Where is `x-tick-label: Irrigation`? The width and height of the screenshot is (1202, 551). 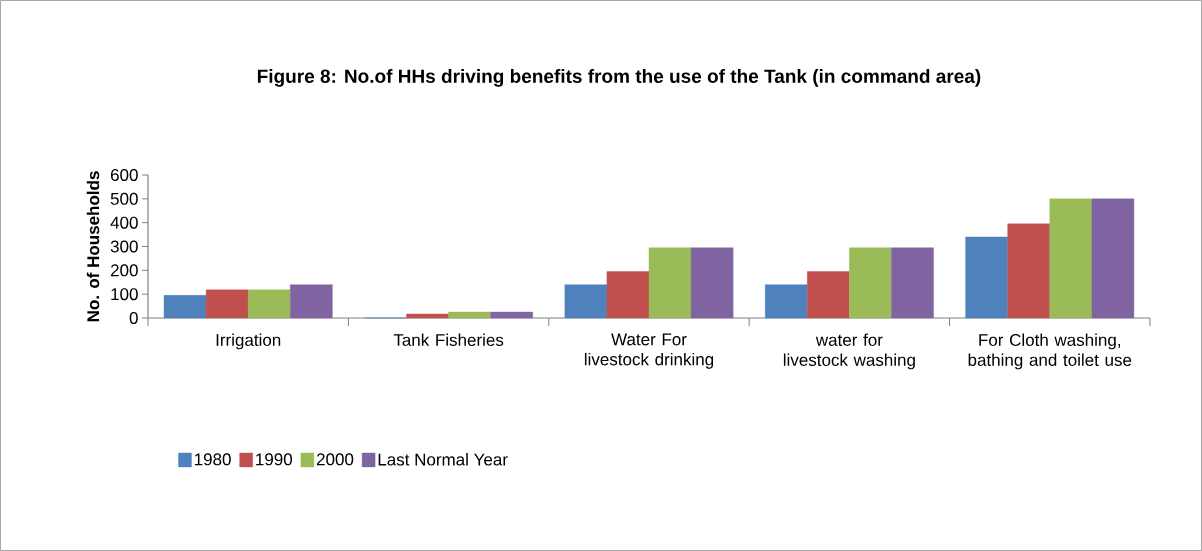 x-tick-label: Irrigation is located at coordinates (248, 341).